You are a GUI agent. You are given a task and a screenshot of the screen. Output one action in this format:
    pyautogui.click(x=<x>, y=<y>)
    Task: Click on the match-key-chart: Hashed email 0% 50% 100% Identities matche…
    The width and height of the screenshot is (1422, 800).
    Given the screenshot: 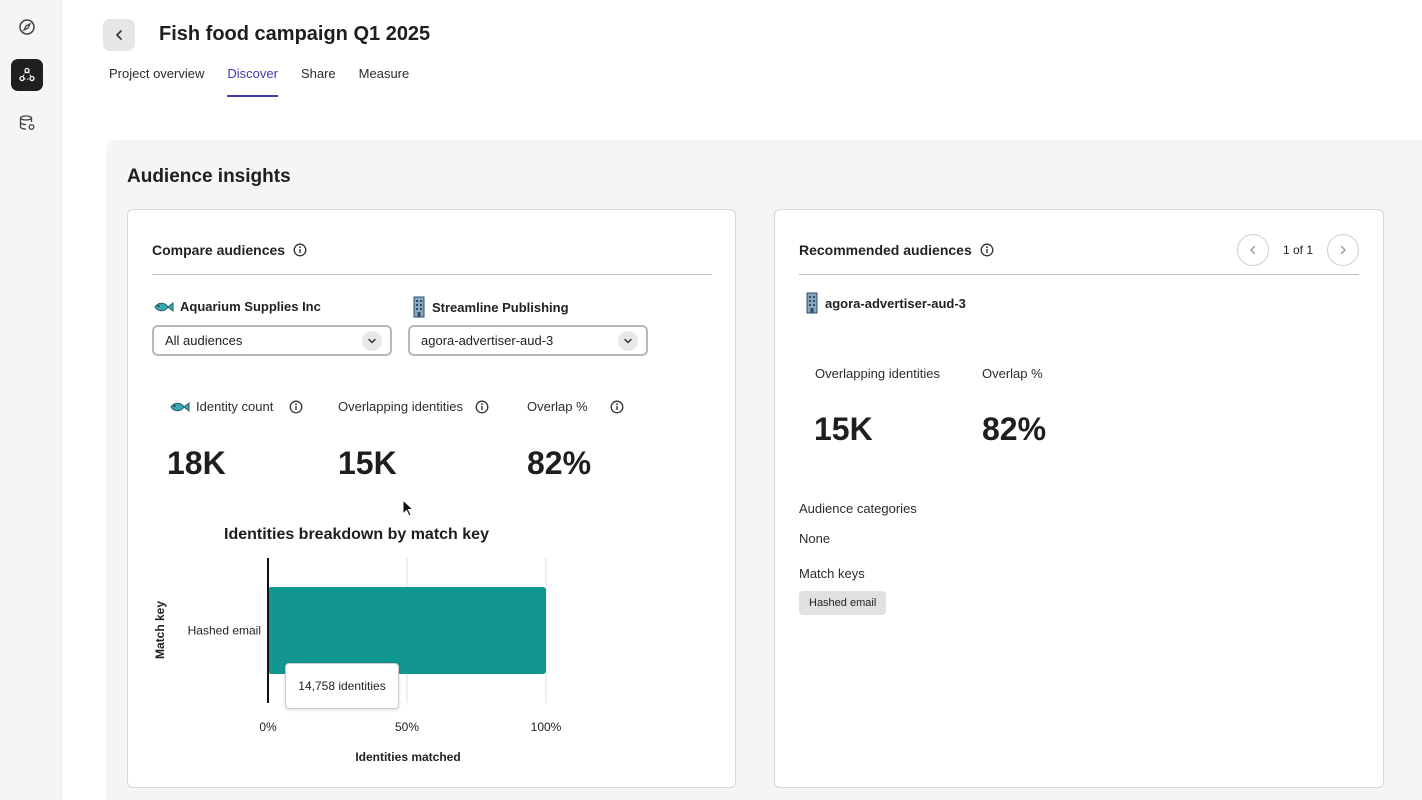 What is the action you would take?
    pyautogui.click(x=357, y=661)
    